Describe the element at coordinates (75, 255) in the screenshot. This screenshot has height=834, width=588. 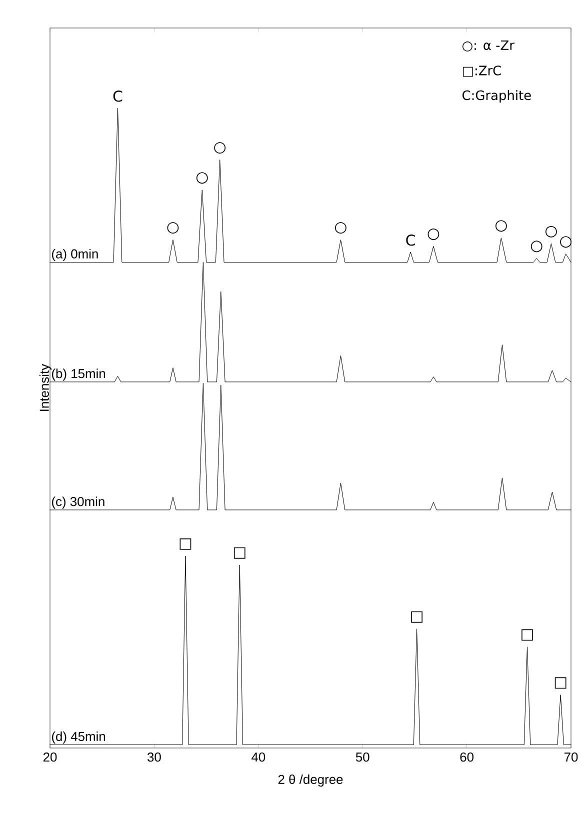
I see `series-label: (a) 0min` at that location.